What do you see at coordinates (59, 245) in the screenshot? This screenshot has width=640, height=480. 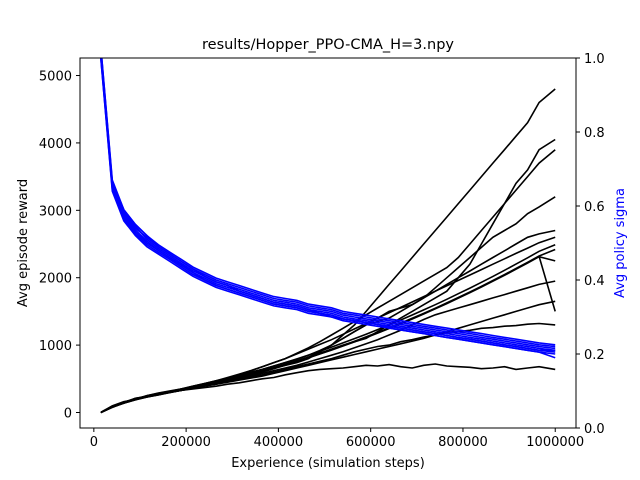 I see `y-axis-left: 0 1000 2000 3000 4000 5000` at bounding box center [59, 245].